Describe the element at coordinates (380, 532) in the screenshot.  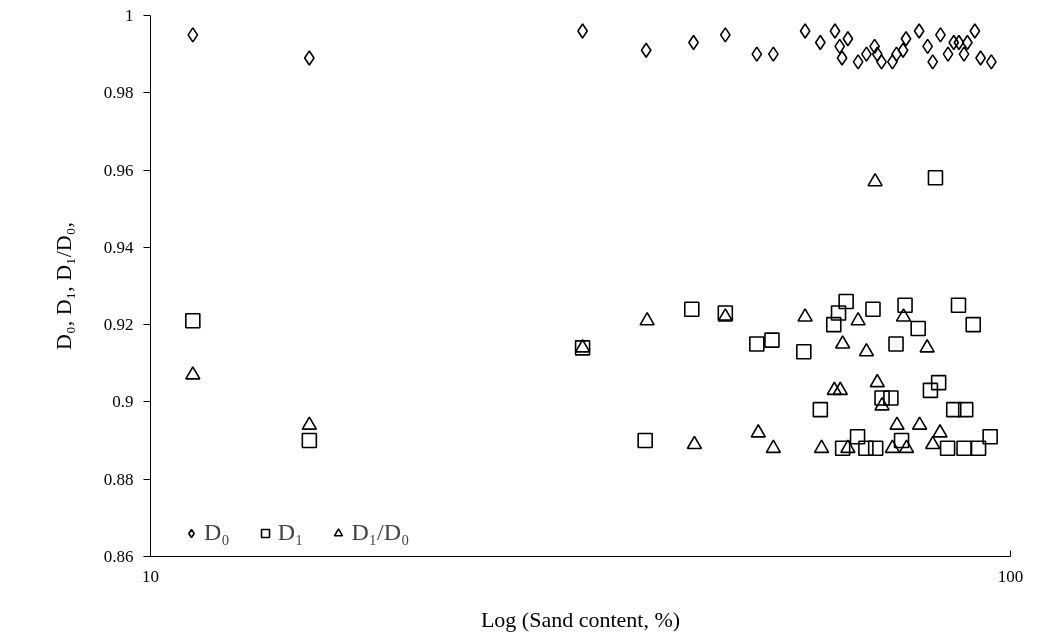
I see `legend-label: D₁/D₀` at that location.